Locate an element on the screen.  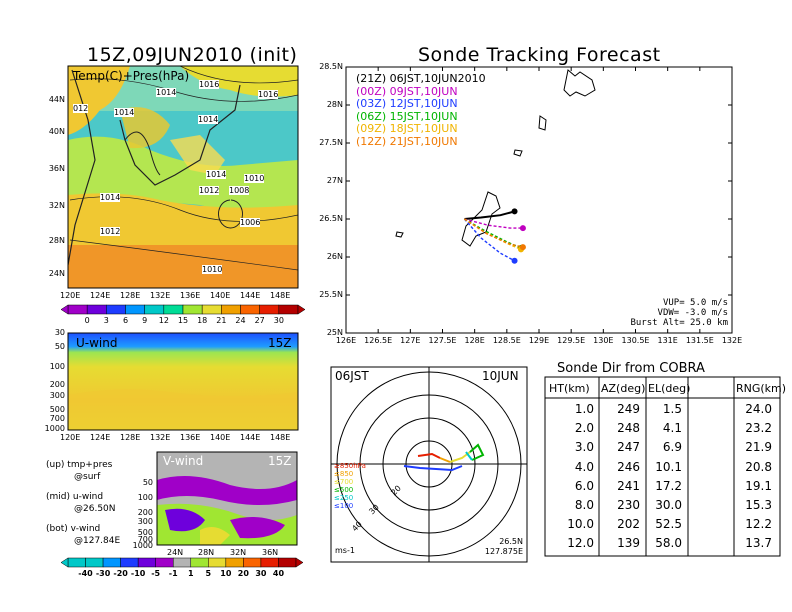
colorbar-label: 0 is located at coordinates (87, 320).